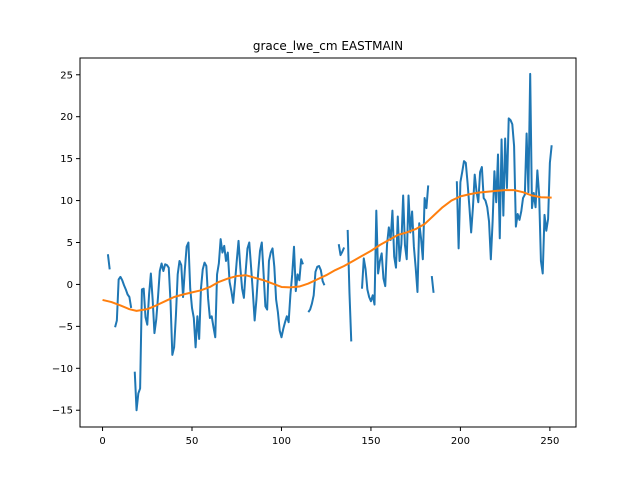 The height and width of the screenshot is (480, 640). What do you see at coordinates (370, 441) in the screenshot?
I see `x-tick-label-150: 150` at bounding box center [370, 441].